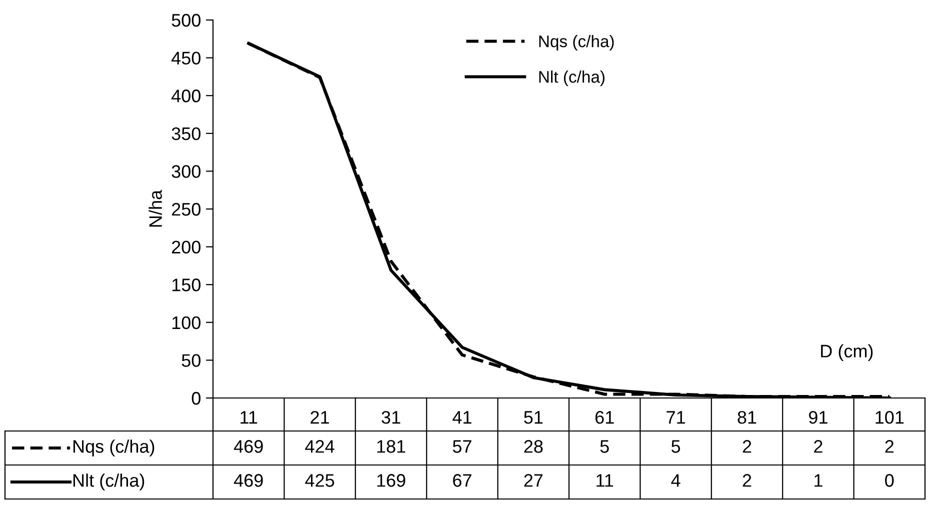 The height and width of the screenshot is (519, 940). I want to click on x-tick-label: 11, so click(249, 417).